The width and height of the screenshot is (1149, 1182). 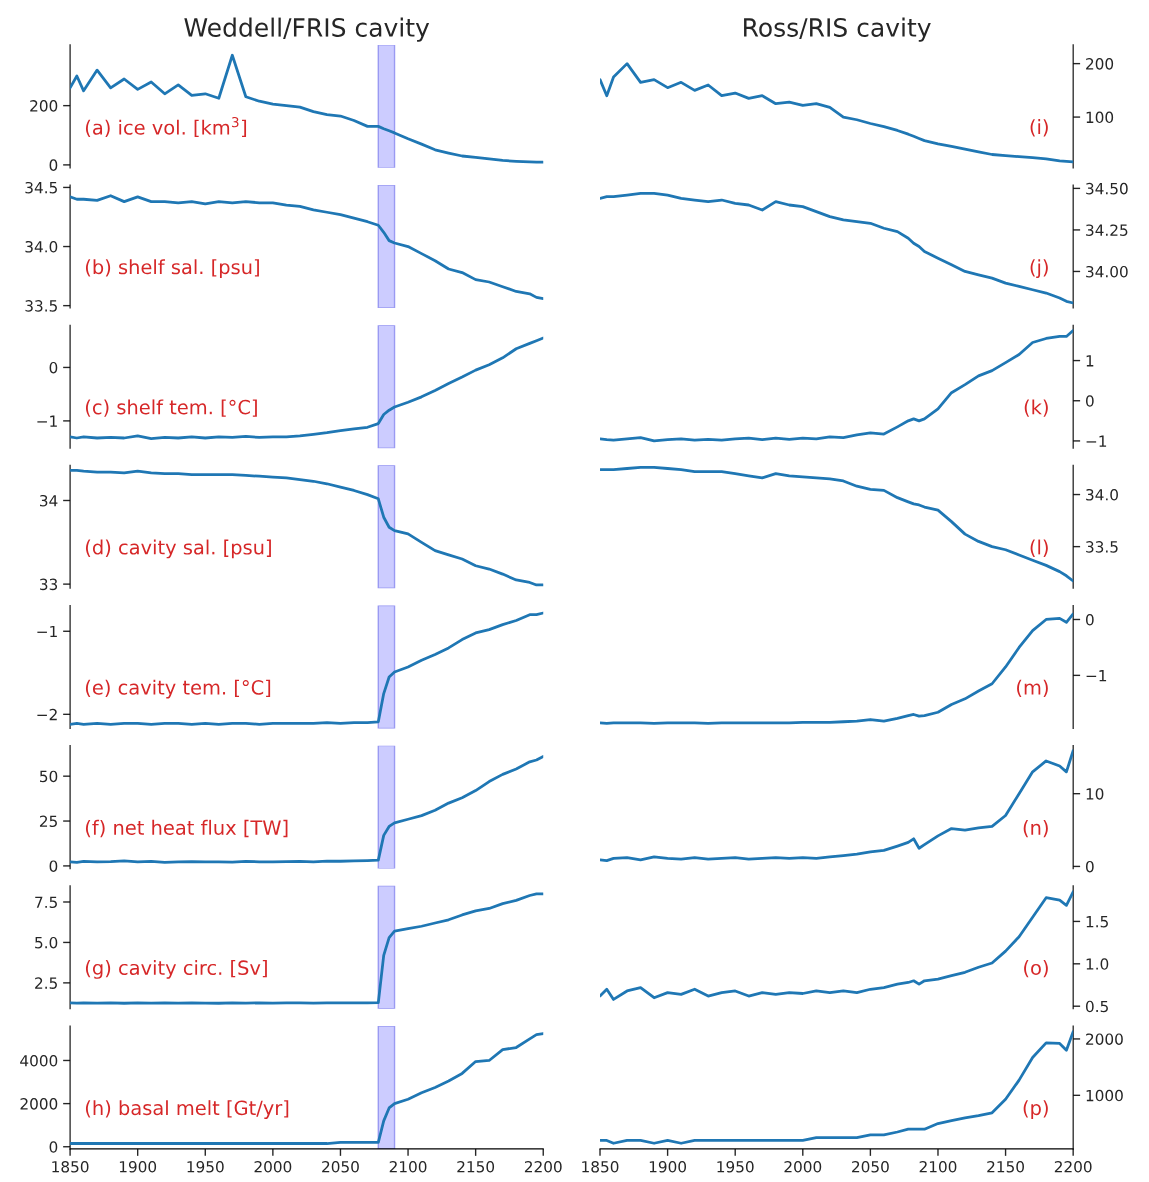 I want to click on chart-title: Ross/RIS cavity, so click(x=837, y=29).